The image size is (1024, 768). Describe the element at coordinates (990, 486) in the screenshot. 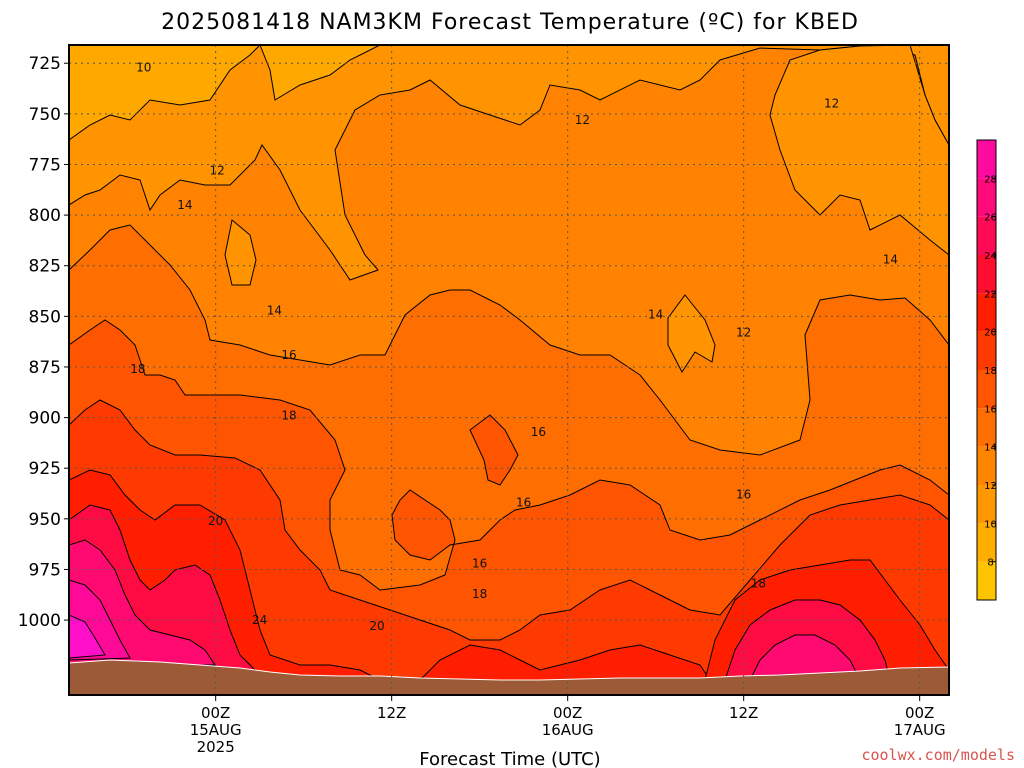

I see `colorbar-tick-label: 12` at that location.